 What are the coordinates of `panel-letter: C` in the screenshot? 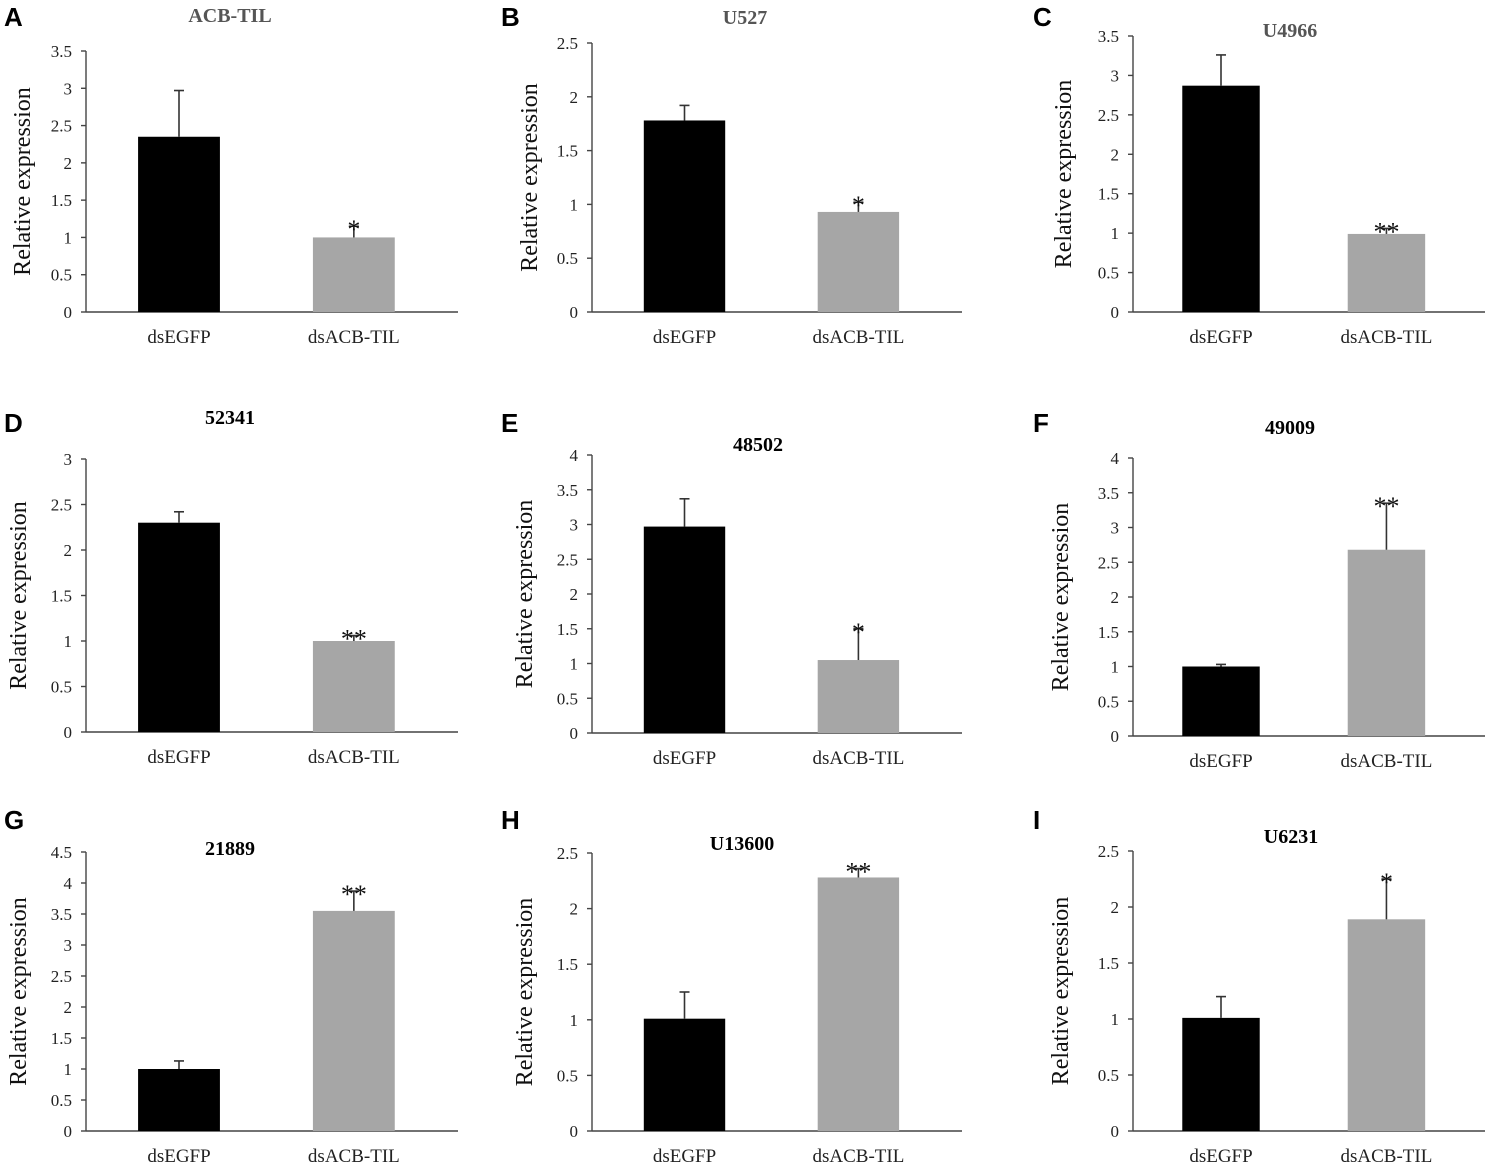 It's located at (1042, 17).